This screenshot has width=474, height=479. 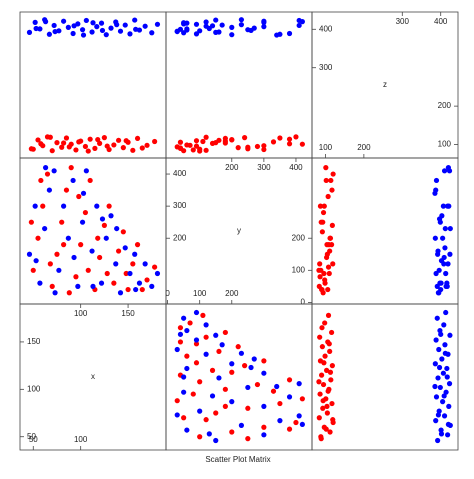 What do you see at coordinates (180, 173) in the screenshot?
I see `tick-label: 400` at bounding box center [180, 173].